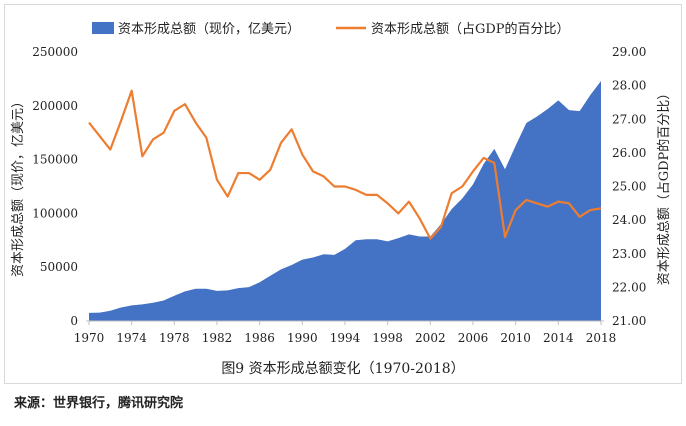 The height and width of the screenshot is (426, 686). I want to click on legend-swatch-area, so click(103, 28).